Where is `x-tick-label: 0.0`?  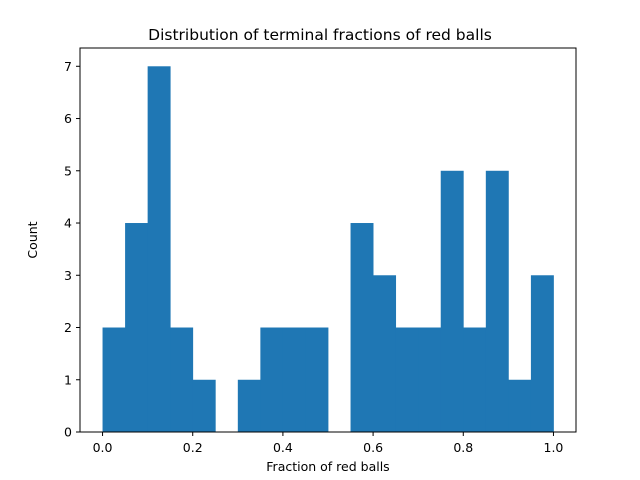
x-tick-label: 0.0 is located at coordinates (103, 447).